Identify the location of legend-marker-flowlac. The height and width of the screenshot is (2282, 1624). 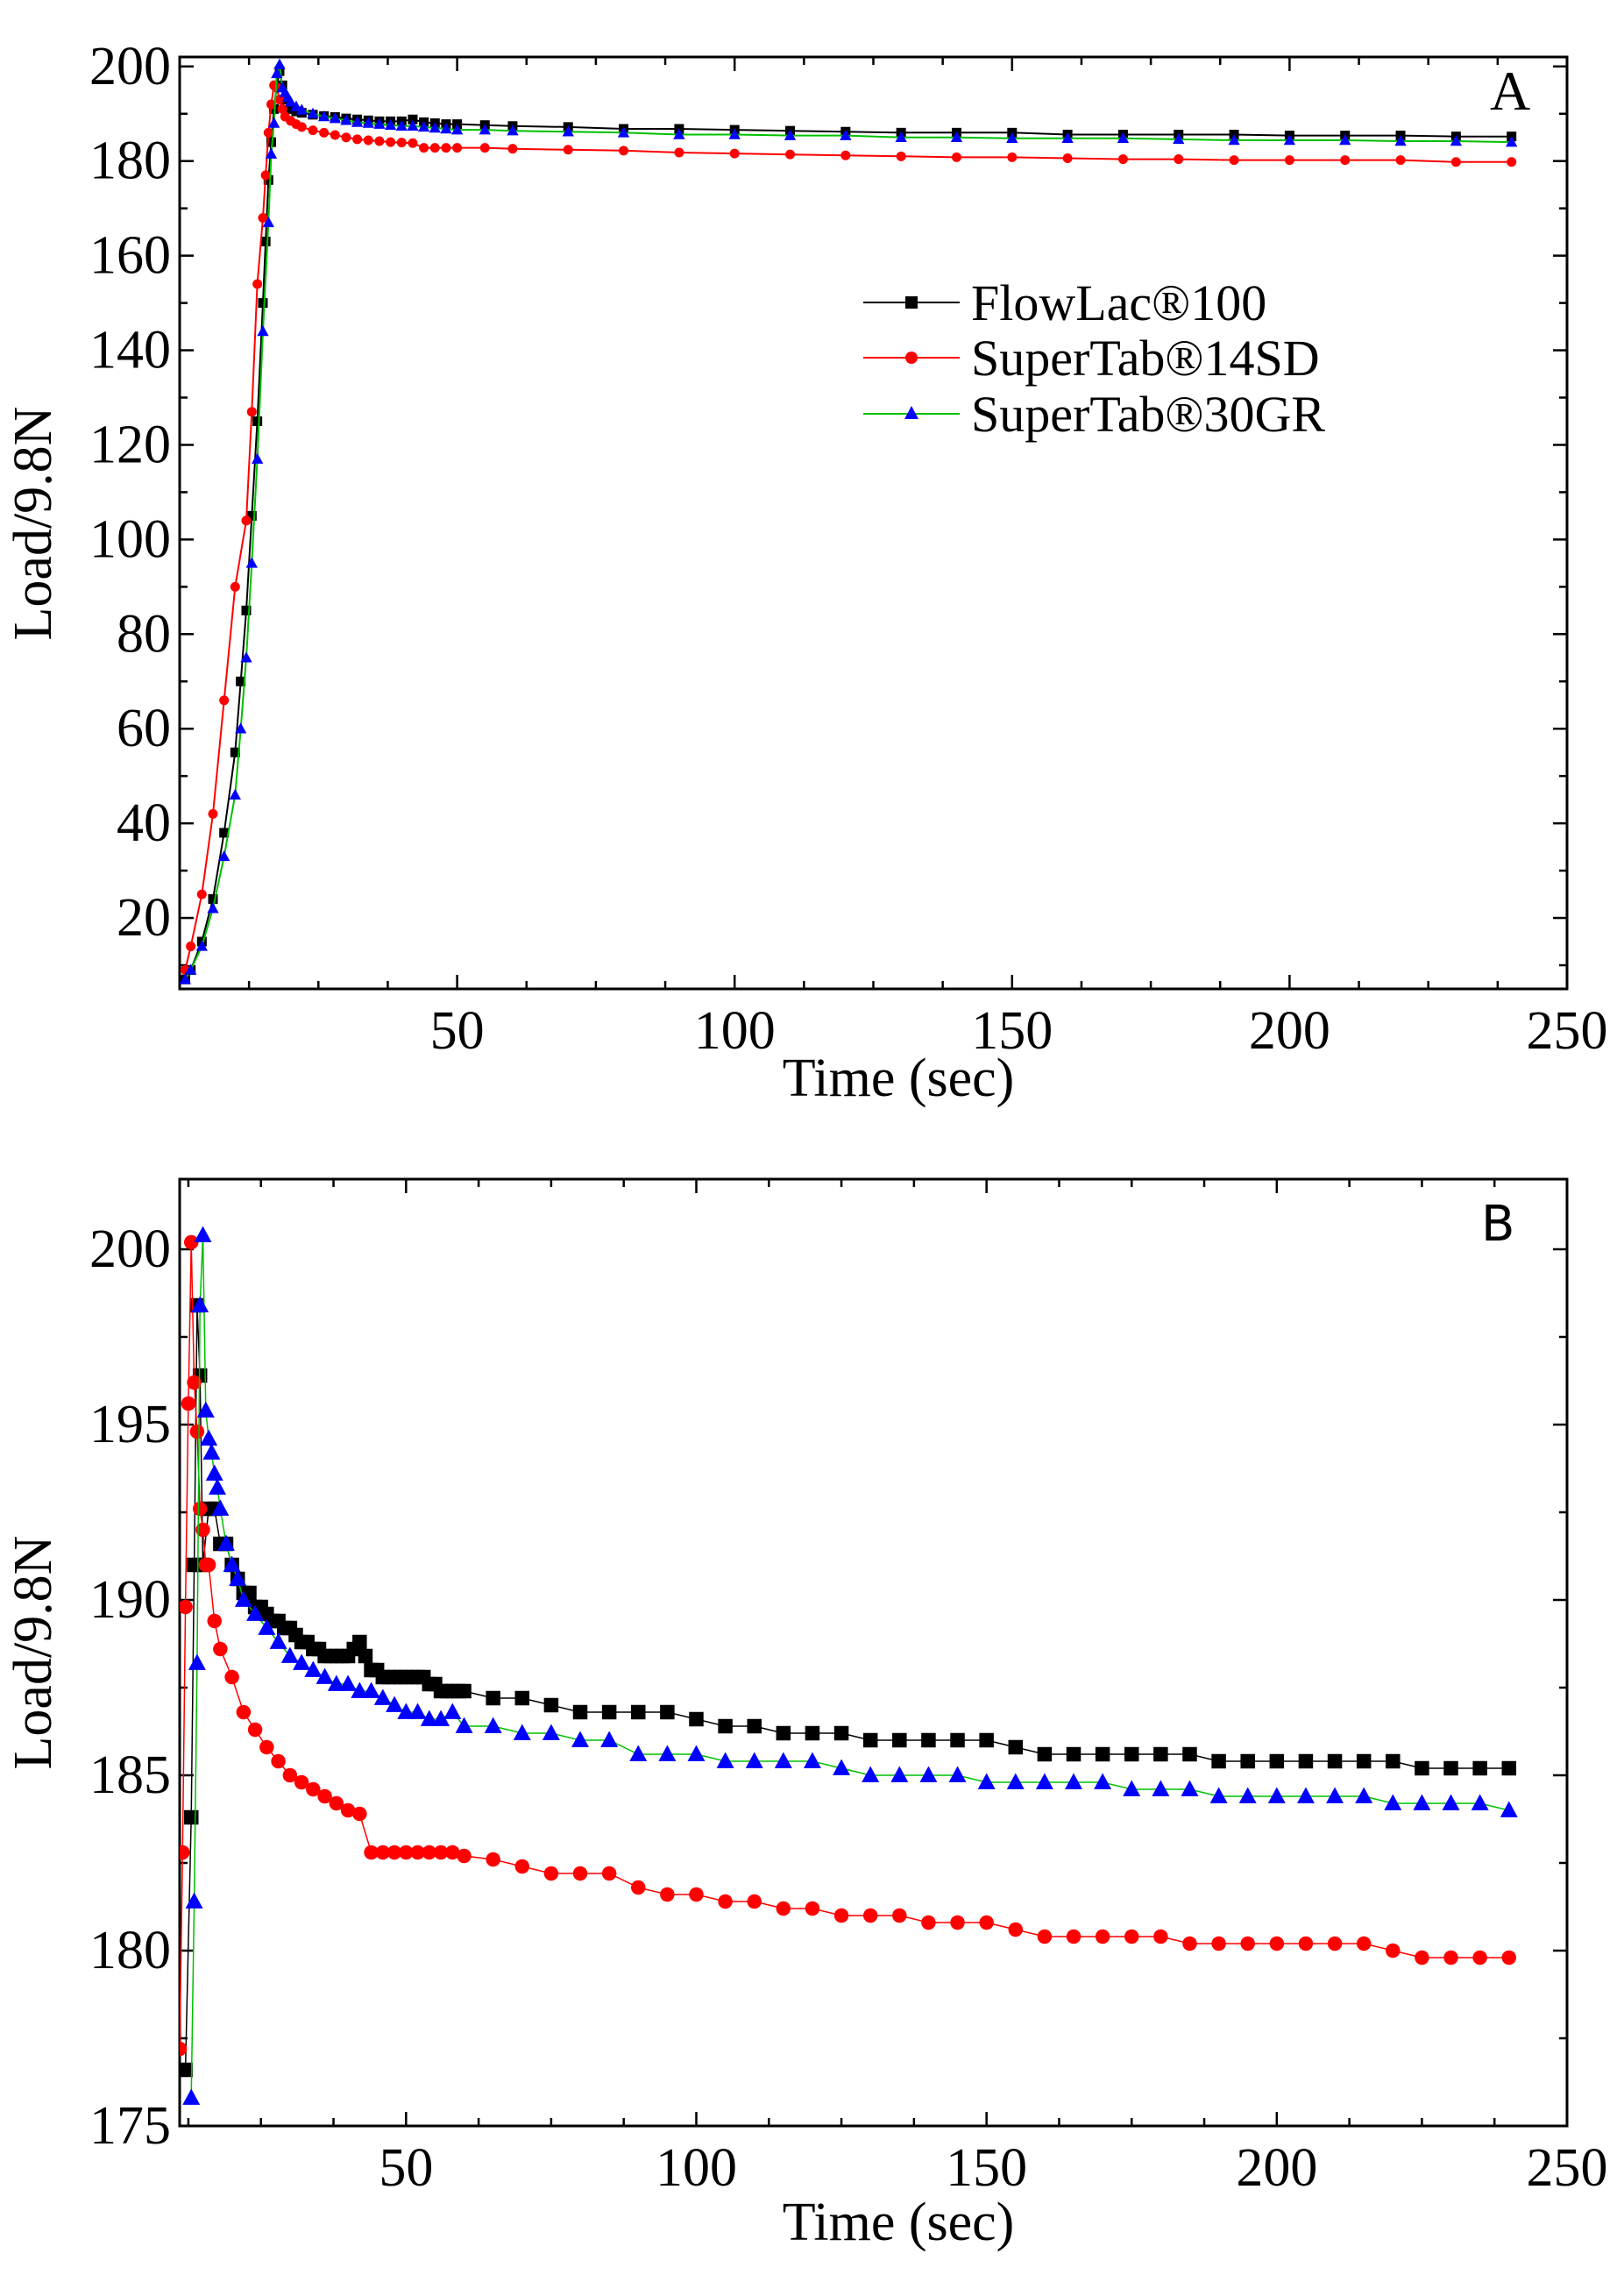
(911, 302).